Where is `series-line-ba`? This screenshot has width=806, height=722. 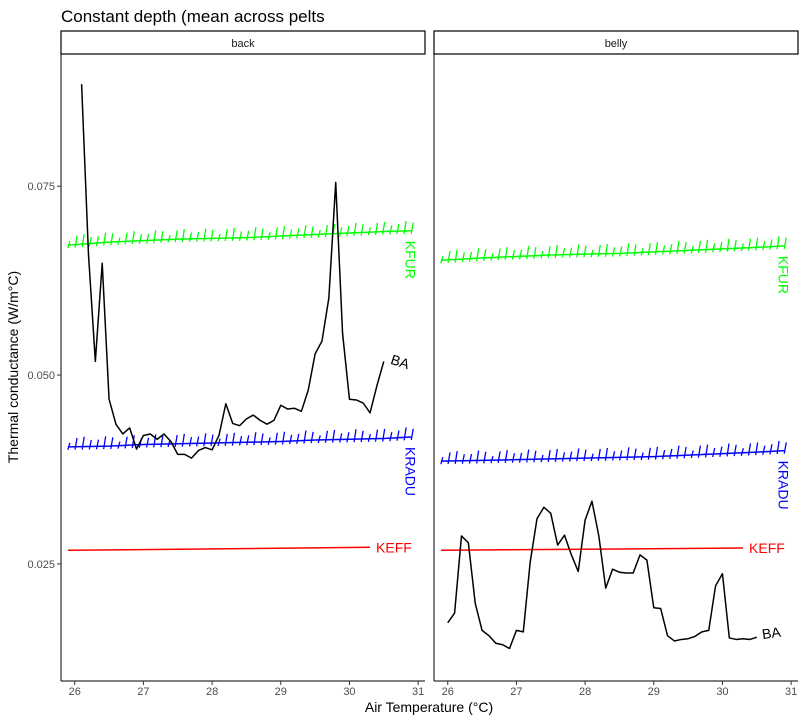 series-line-ba is located at coordinates (602, 575).